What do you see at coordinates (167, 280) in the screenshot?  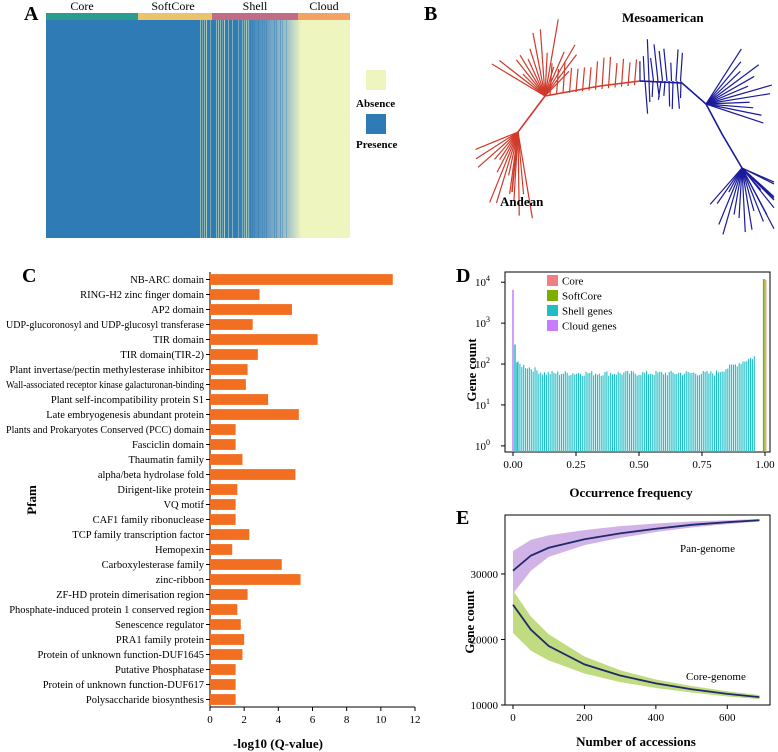 I see `chart-c-category-label: NB-ARC domain` at bounding box center [167, 280].